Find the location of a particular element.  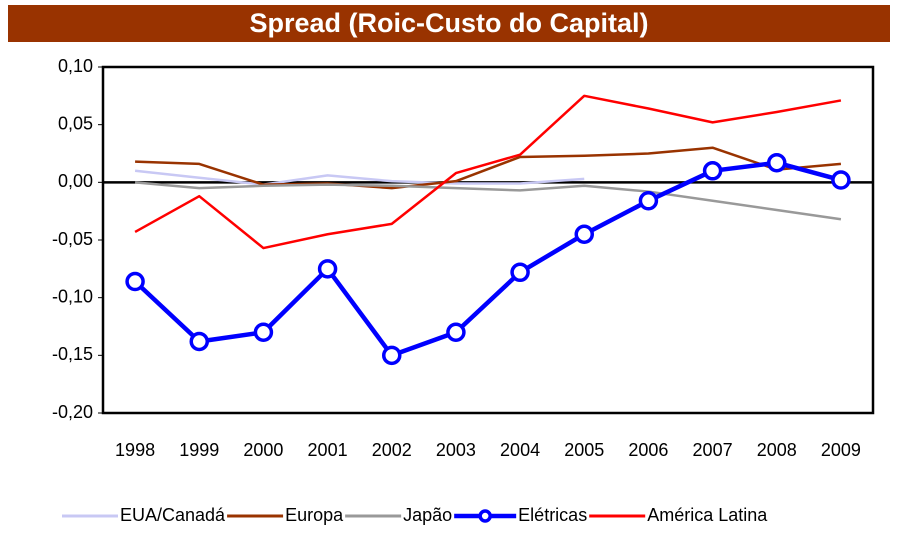

legend-label: EUA/Canadá is located at coordinates (173, 515).